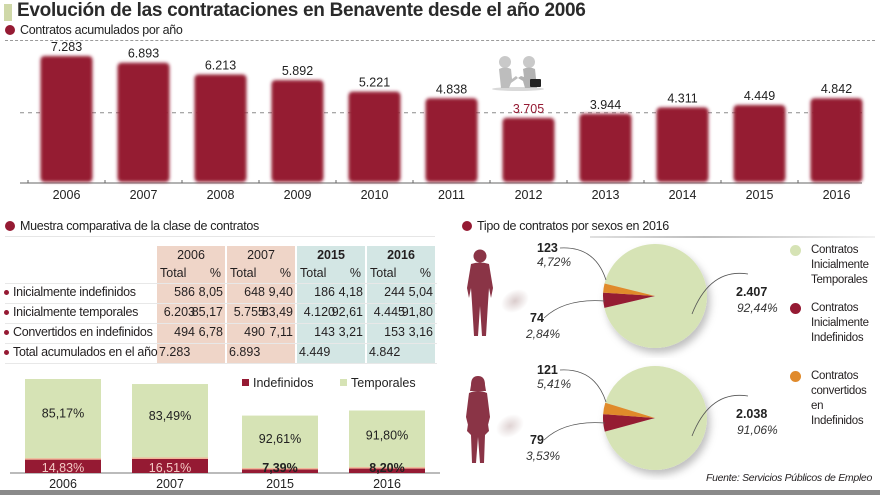 Image resolution: width=880 pixels, height=495 pixels. Describe the element at coordinates (329, 383) in the screenshot. I see `stack-legend: Indefinidos Temporales` at that location.